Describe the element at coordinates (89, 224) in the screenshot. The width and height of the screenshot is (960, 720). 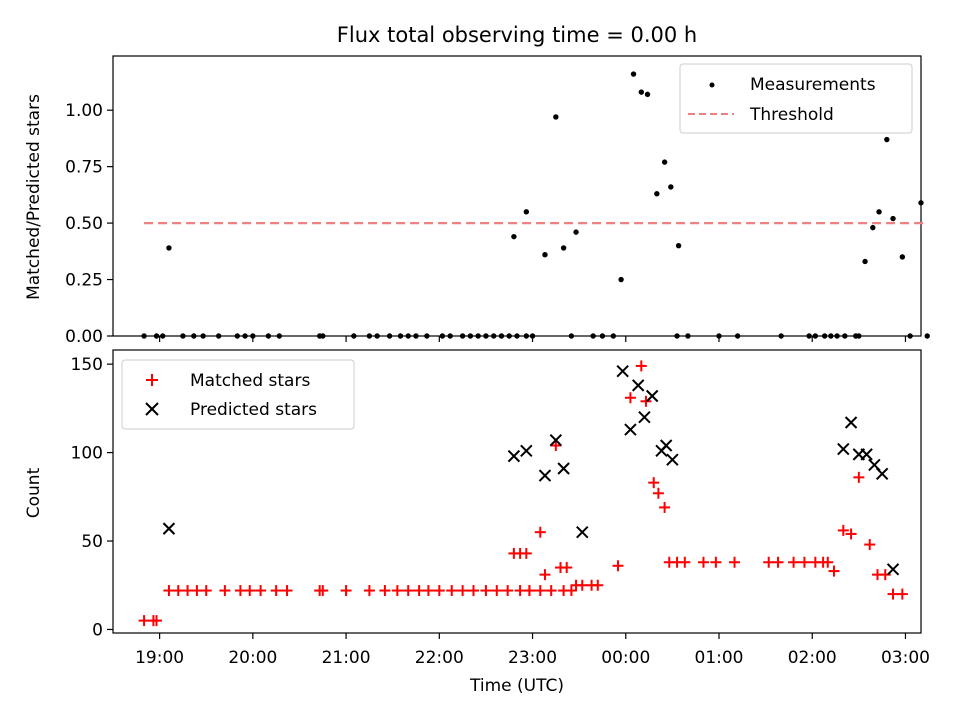
I see `top-y-ticks: 0.00 0.25 0.50 0.75 1.00` at that location.